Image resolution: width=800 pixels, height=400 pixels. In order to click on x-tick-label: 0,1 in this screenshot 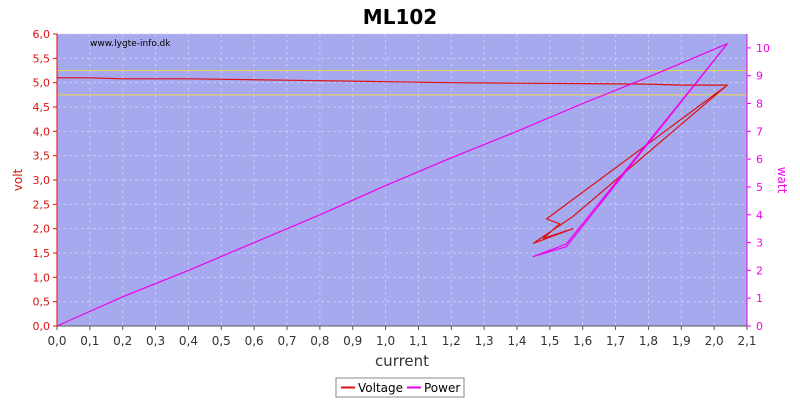, I will do `click(89, 341)`.